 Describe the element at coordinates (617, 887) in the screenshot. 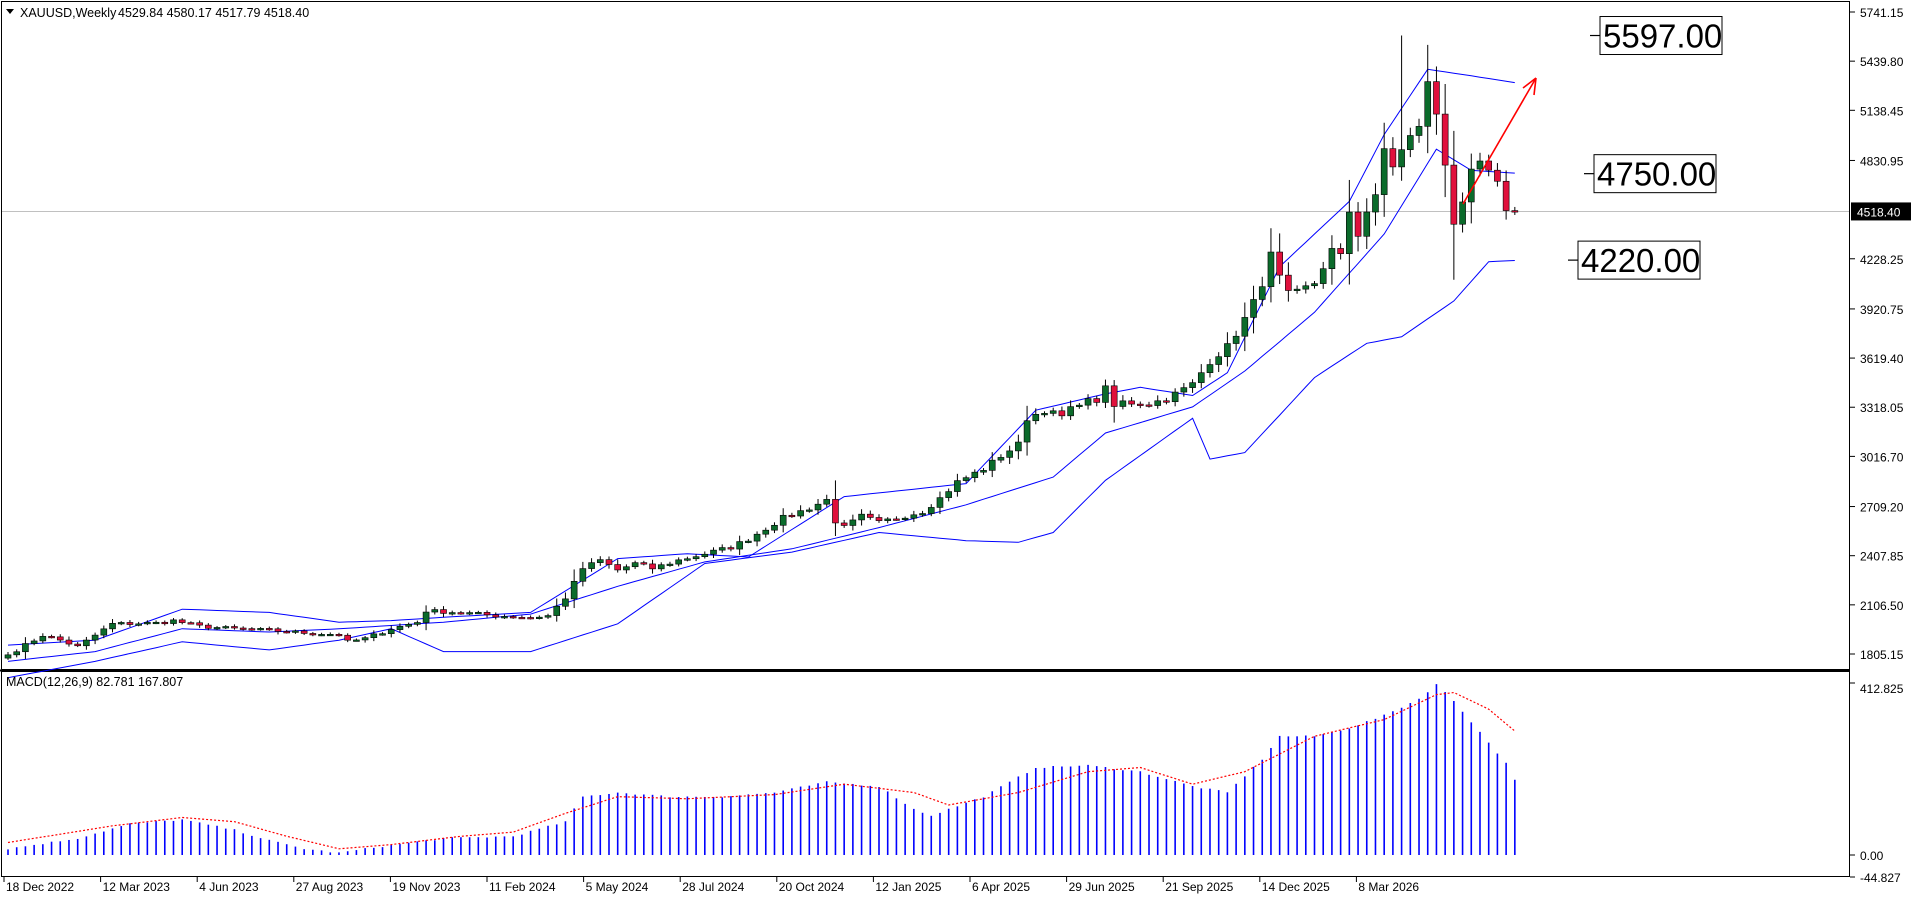

I see `x-tick-label: 5 May 2024` at that location.